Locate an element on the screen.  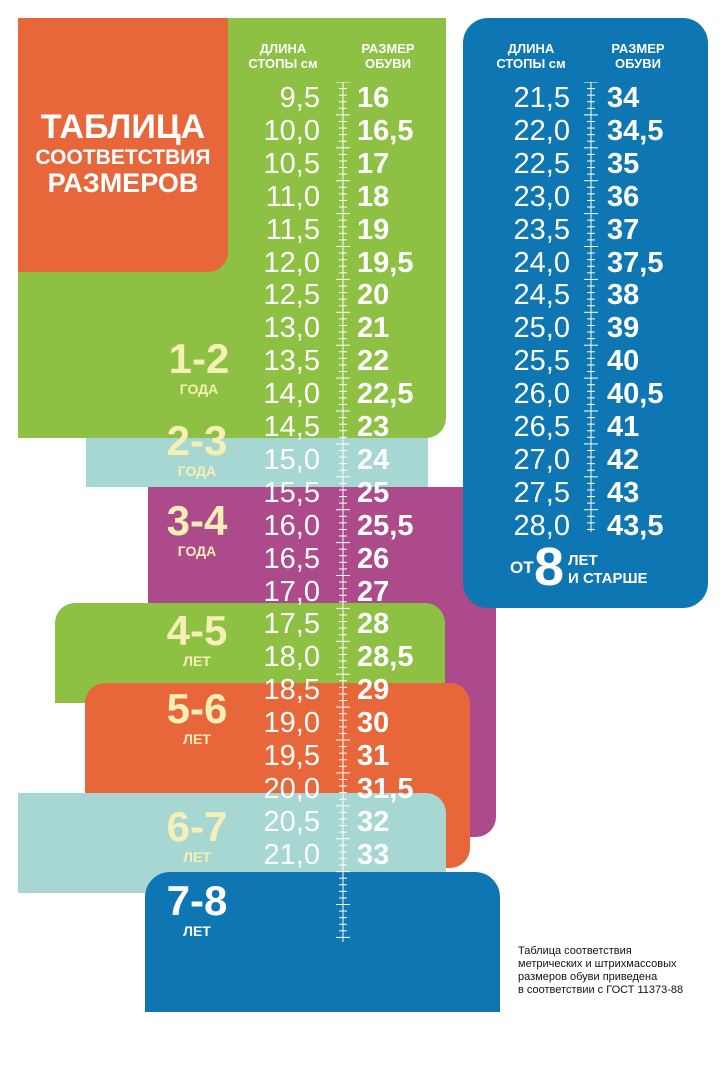
bg-block-orange-title is located at coordinates (123, 145).